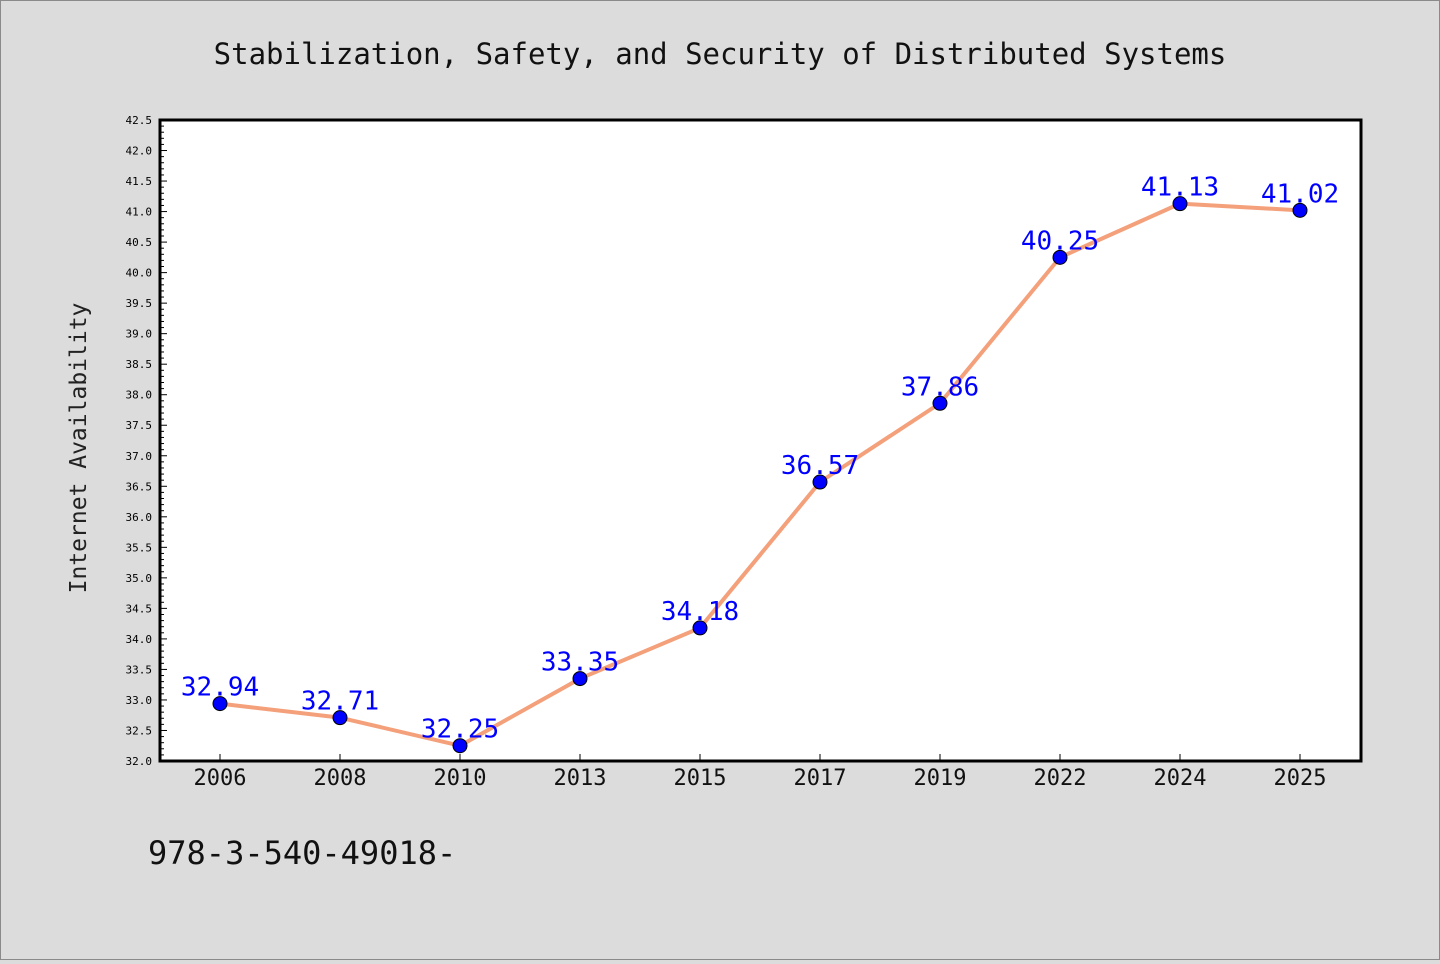 The image size is (1440, 964). What do you see at coordinates (139, 456) in the screenshot?
I see `y-tick-label: 37.0` at bounding box center [139, 456].